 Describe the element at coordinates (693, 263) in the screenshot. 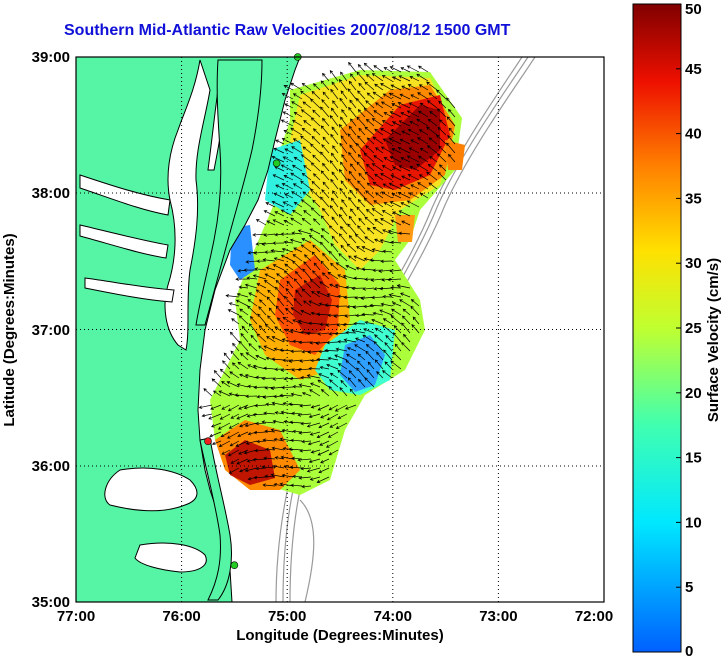

I see `colorbar-tick-label: 30` at that location.